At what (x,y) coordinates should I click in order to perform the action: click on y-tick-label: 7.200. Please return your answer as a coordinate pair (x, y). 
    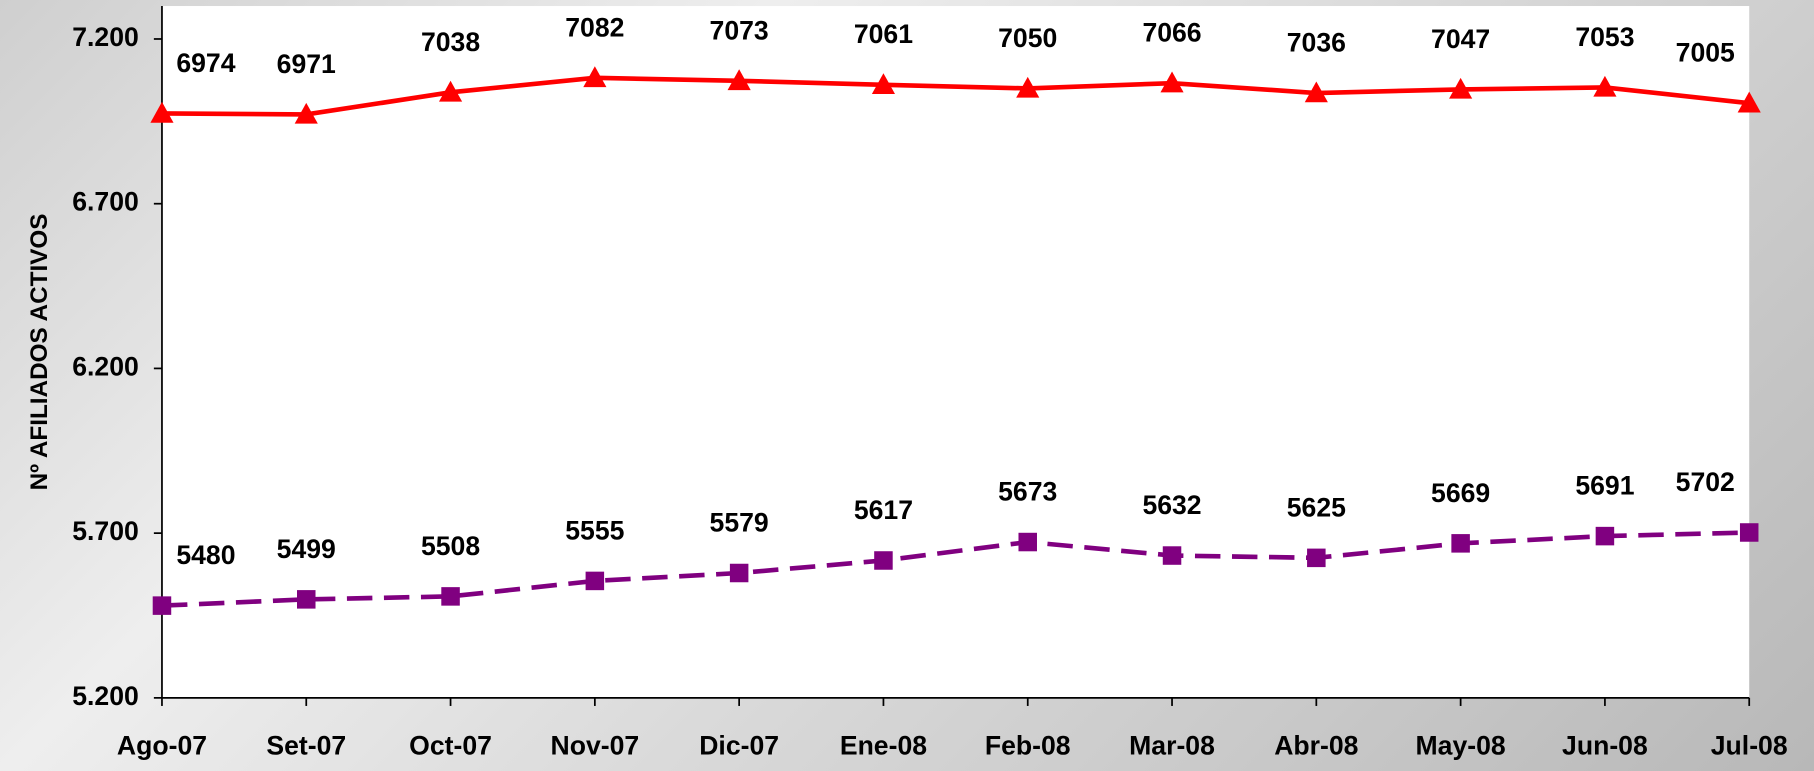
    Looking at the image, I should click on (105, 37).